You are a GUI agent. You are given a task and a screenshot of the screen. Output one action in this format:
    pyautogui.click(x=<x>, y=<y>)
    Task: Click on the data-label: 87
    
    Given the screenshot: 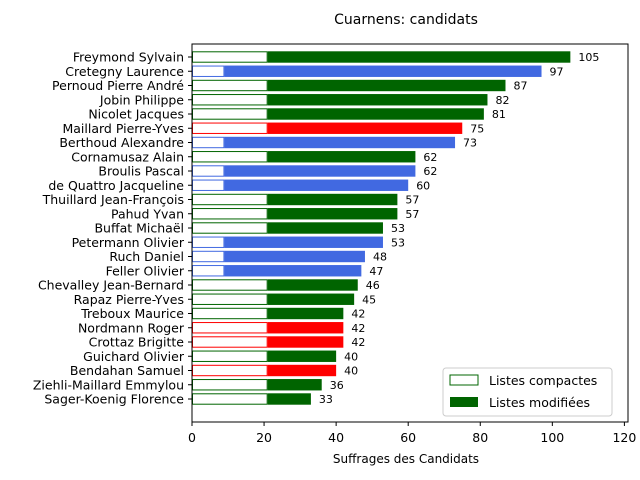 What is the action you would take?
    pyautogui.click(x=520, y=86)
    